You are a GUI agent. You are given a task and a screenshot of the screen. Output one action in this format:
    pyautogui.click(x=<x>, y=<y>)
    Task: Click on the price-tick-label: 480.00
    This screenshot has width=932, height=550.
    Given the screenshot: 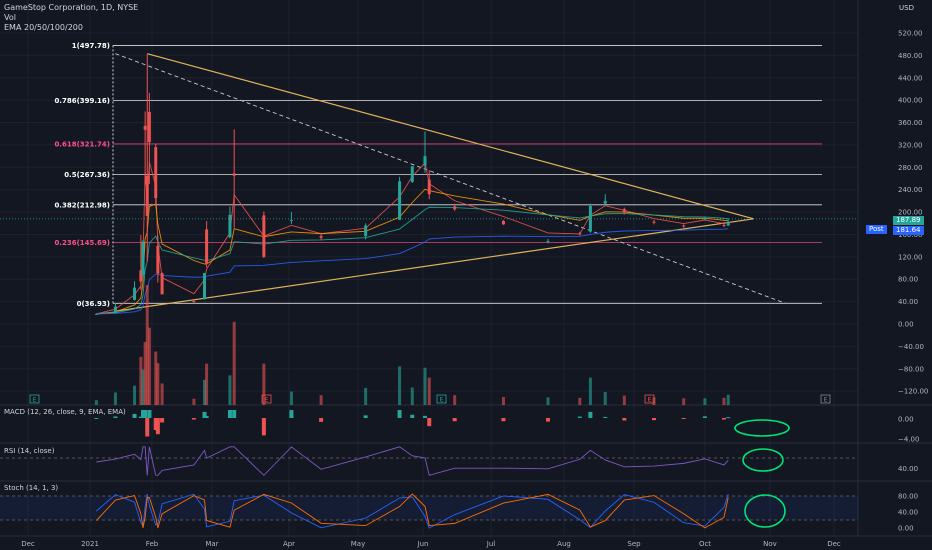 What is the action you would take?
    pyautogui.click(x=910, y=56)
    